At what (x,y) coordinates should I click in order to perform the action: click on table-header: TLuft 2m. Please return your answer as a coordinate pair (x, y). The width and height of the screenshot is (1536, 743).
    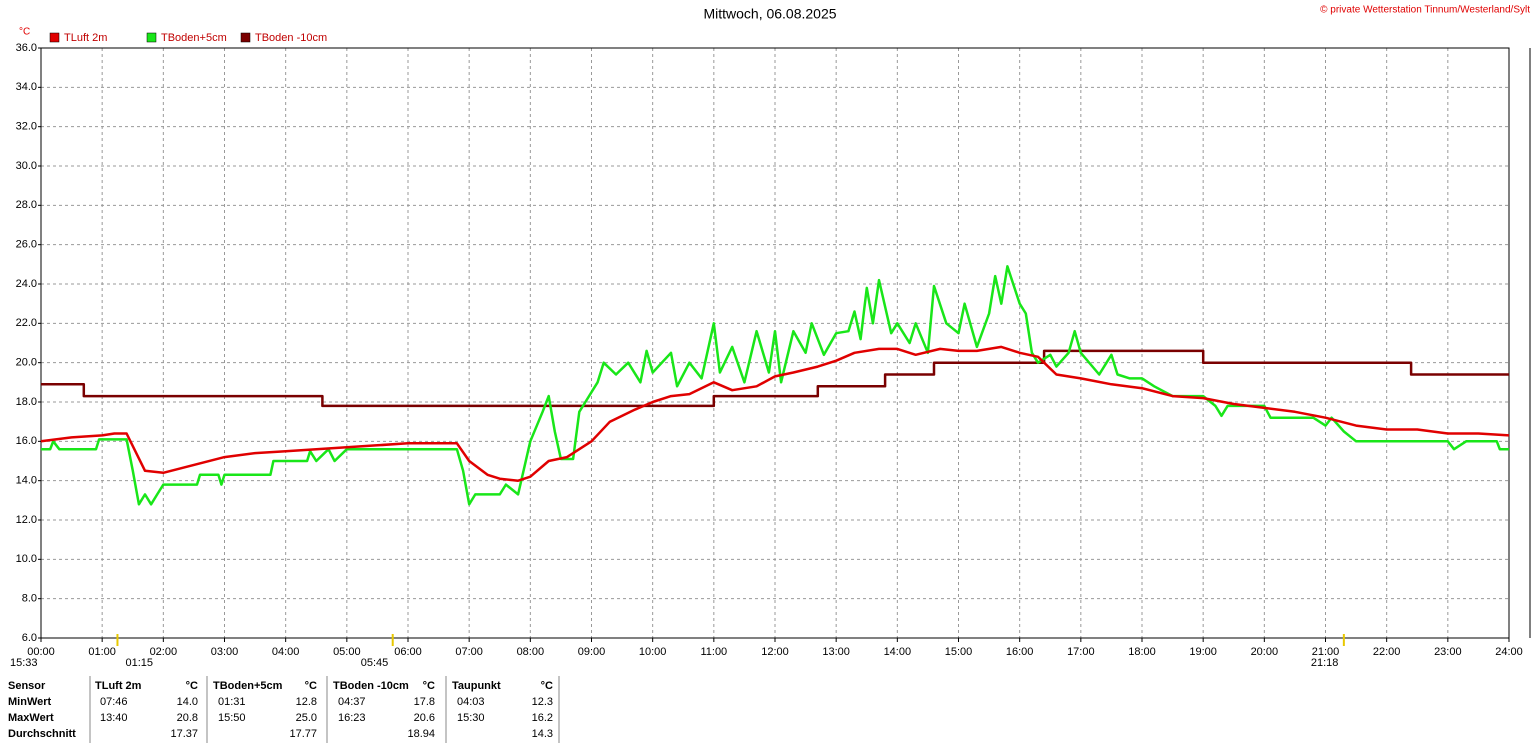
    Looking at the image, I should click on (118, 686).